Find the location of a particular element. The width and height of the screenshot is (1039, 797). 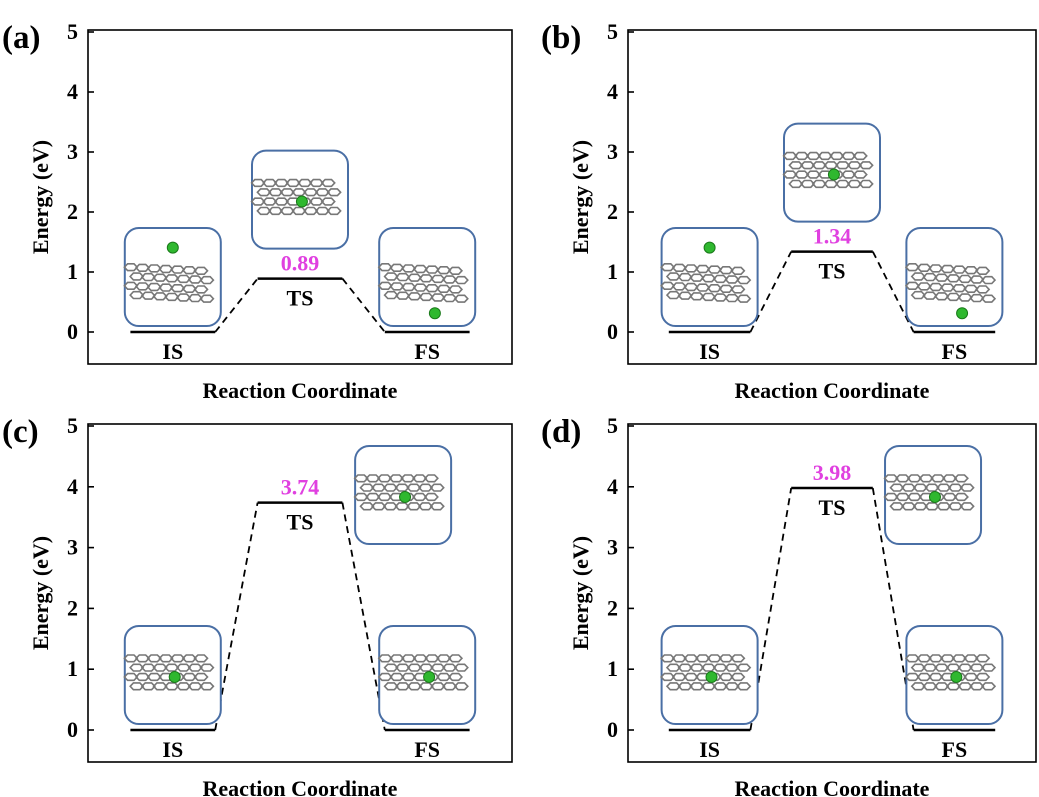

state-label-ts: TS is located at coordinates (300, 522).